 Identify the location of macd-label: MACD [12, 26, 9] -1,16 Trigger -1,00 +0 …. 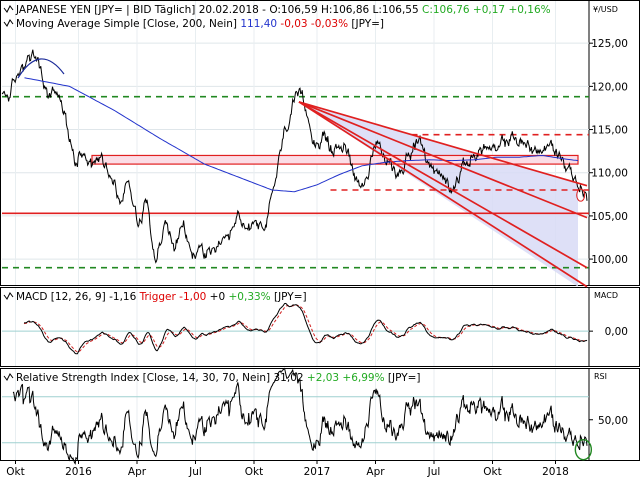
(161, 297).